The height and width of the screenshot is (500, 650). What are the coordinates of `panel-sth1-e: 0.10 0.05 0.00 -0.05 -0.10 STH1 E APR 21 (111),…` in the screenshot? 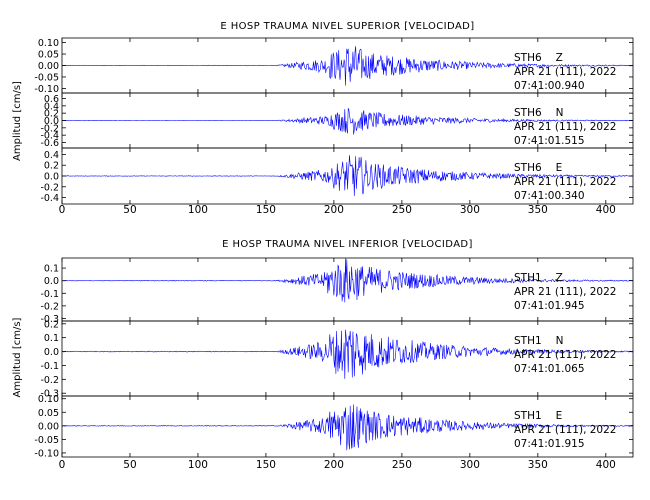 It's located at (334, 426).